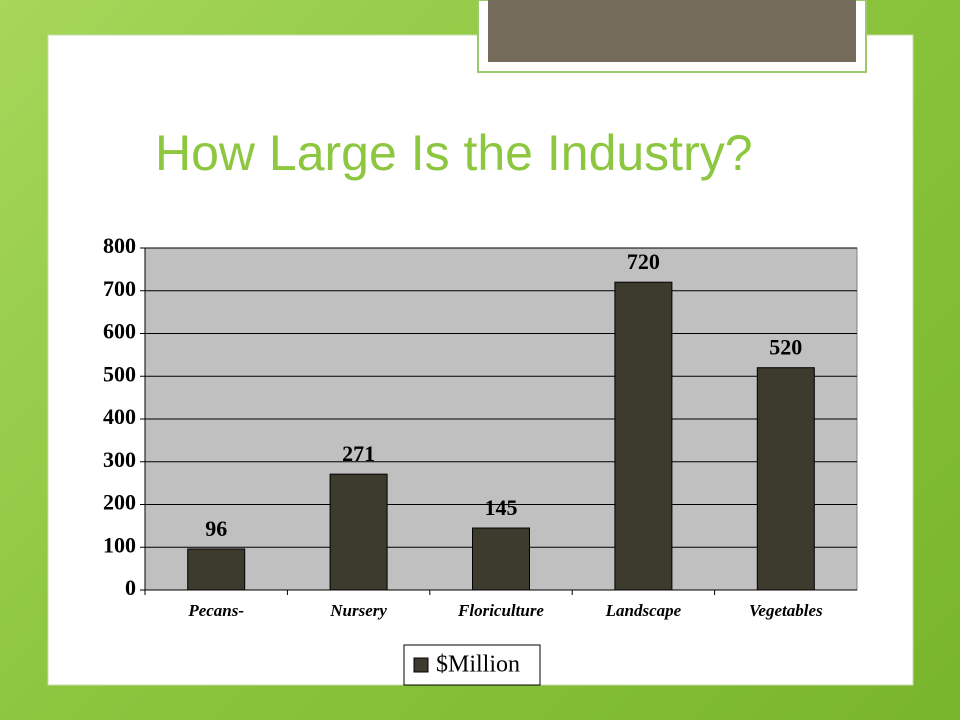 The image size is (960, 720). What do you see at coordinates (358, 453) in the screenshot?
I see `value-label: 271` at bounding box center [358, 453].